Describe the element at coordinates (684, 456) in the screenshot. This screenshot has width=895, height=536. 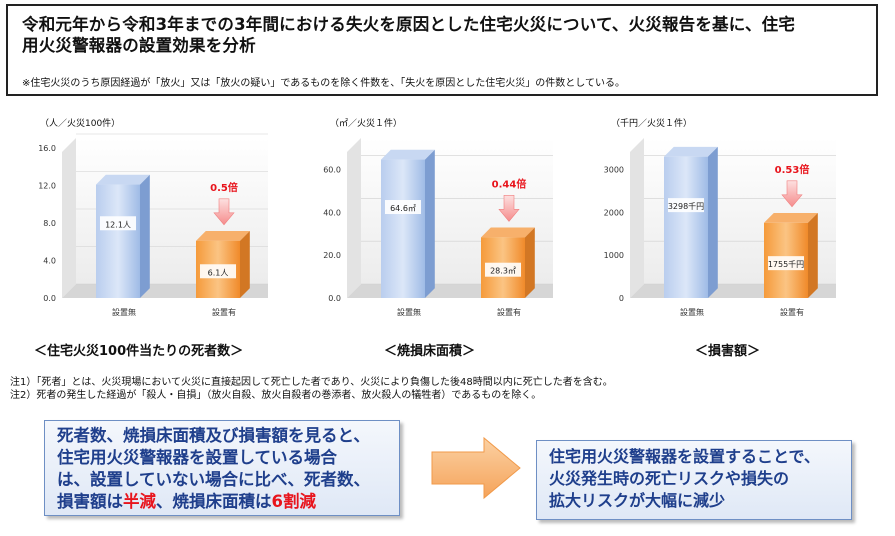
I see `summary-right-line-1: 住宅用火災警報器を設置することで、` at that location.